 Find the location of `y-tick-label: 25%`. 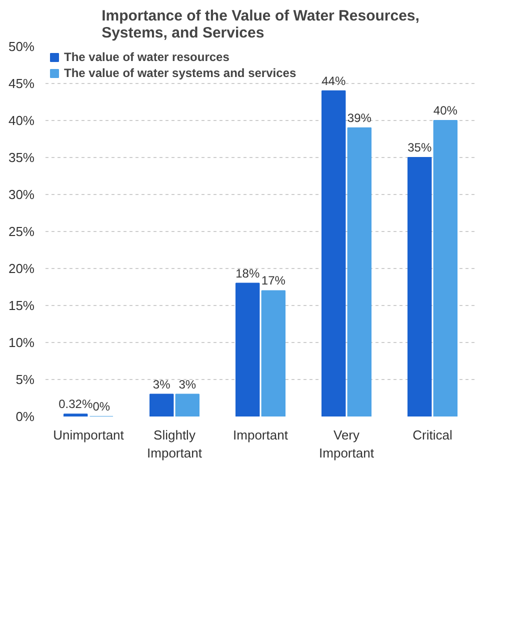

y-tick-label: 25% is located at coordinates (21, 231).